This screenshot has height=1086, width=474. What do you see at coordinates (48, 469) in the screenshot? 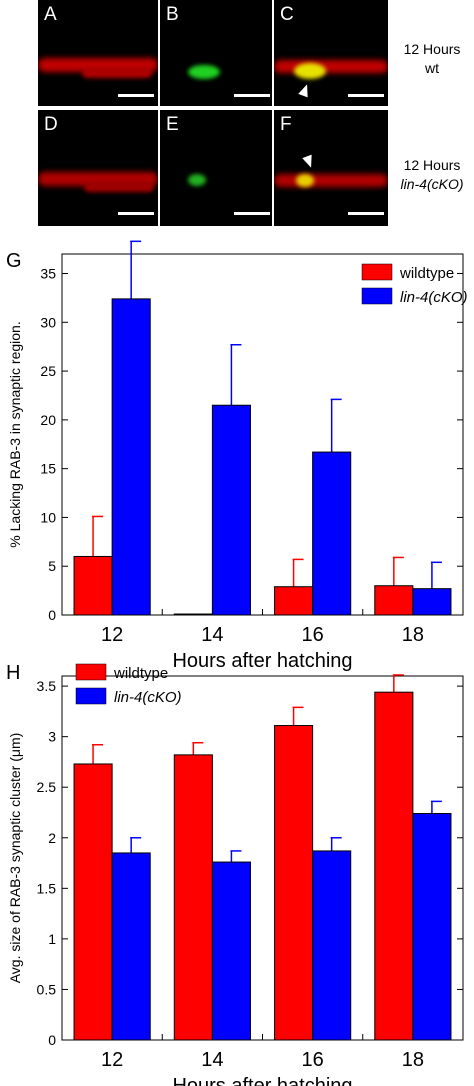
I see `y-tick-label: 15` at bounding box center [48, 469].